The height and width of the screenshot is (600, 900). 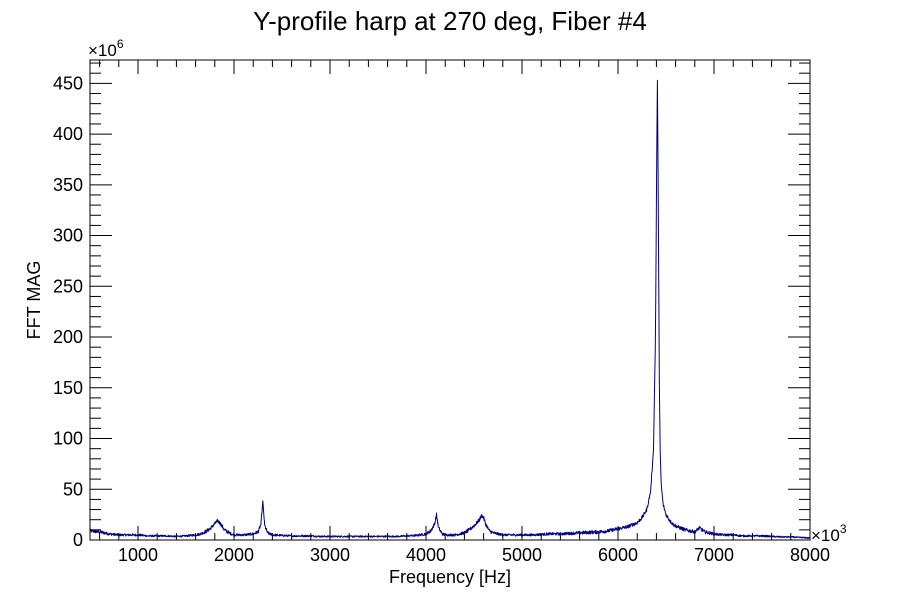 I want to click on y-tick-label: 100, so click(x=68, y=439).